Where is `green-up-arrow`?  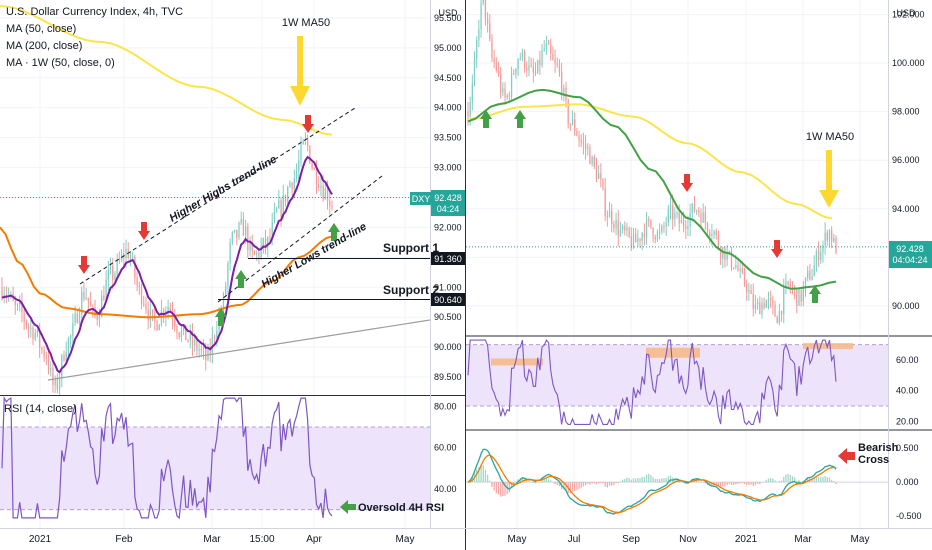
green-up-arrow is located at coordinates (520, 119).